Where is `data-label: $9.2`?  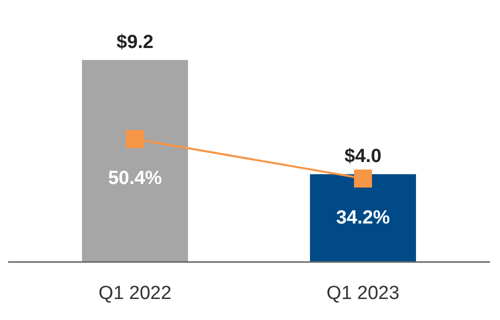 data-label: $9.2 is located at coordinates (135, 42).